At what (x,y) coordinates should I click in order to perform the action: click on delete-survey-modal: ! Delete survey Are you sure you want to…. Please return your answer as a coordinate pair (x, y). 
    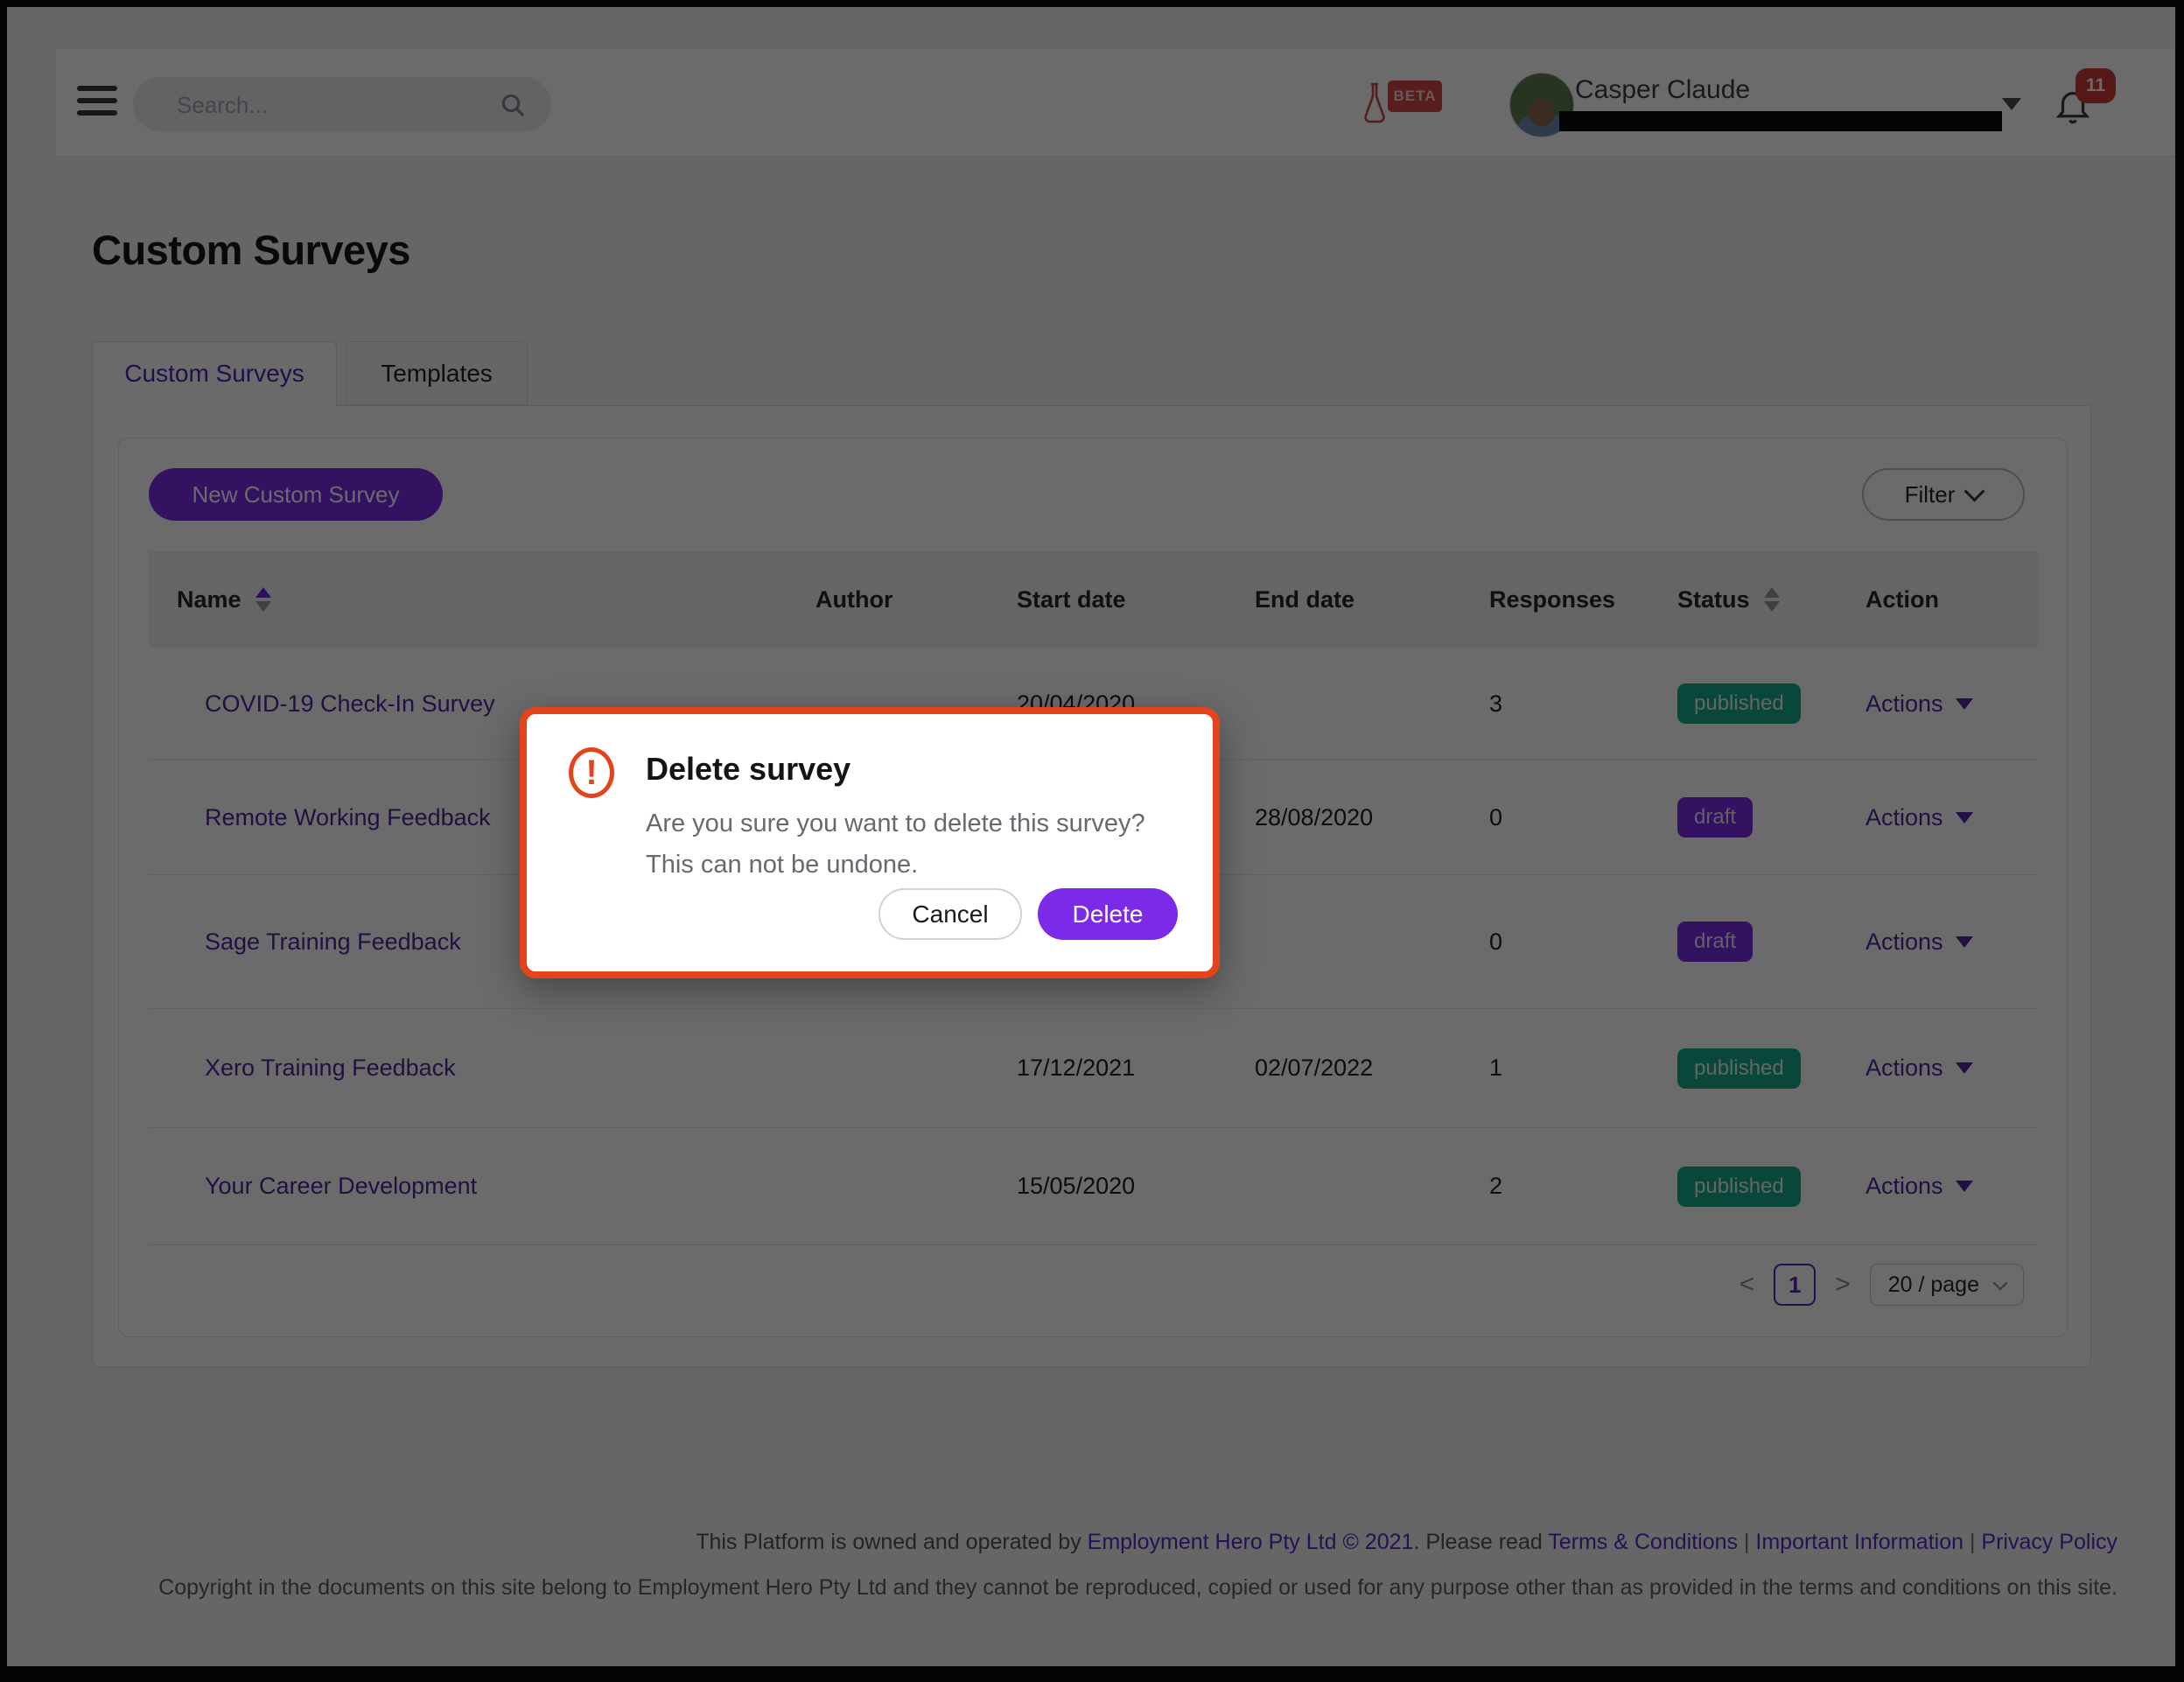
    Looking at the image, I should click on (870, 842).